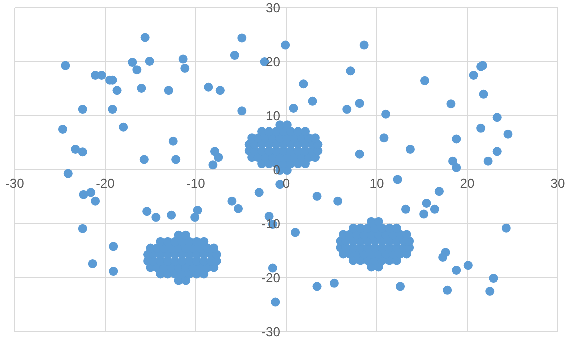 The image size is (576, 346). What do you see at coordinates (196, 183) in the screenshot?
I see `x-tick-label: -10` at bounding box center [196, 183].